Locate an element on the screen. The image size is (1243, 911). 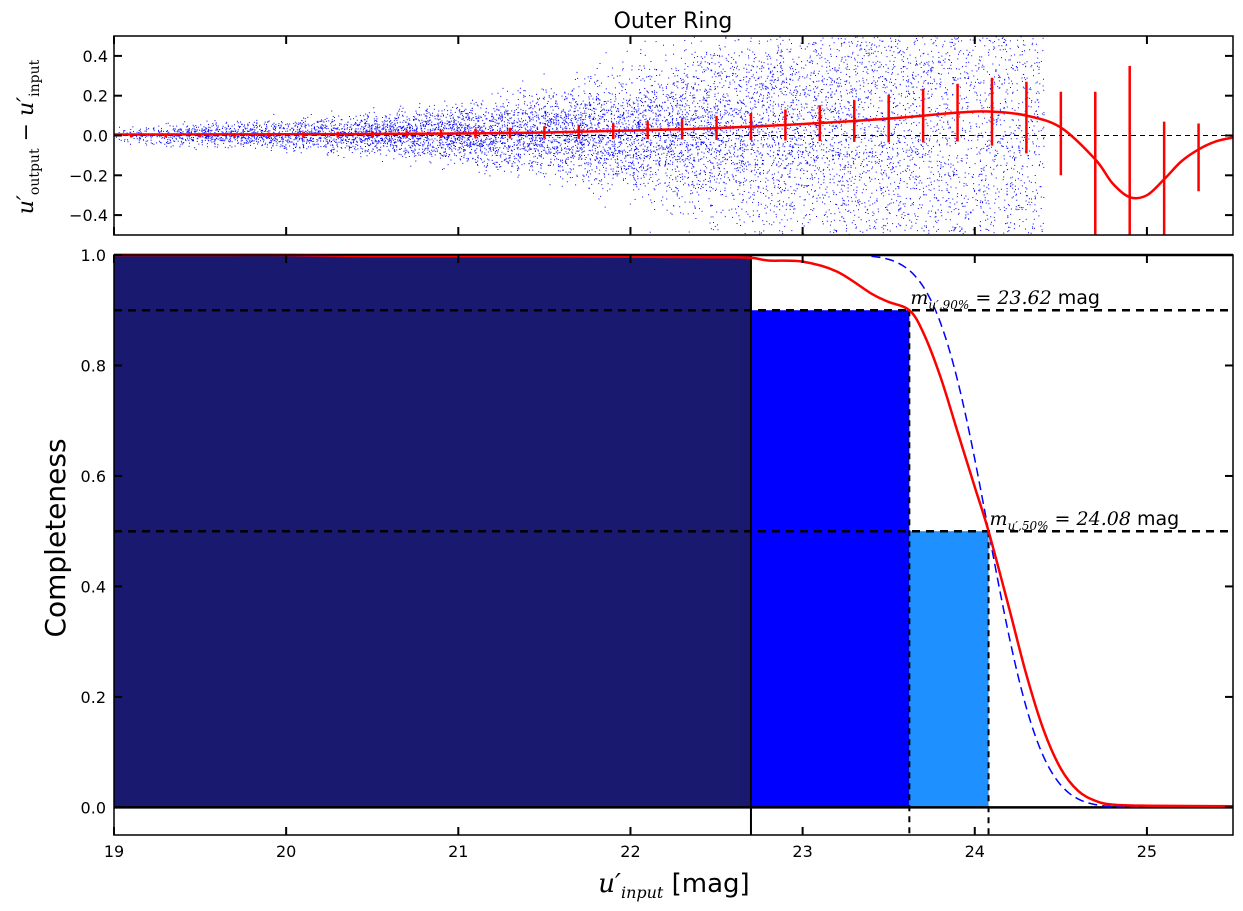
y-tick-label: 0.8 is located at coordinates (93, 365).